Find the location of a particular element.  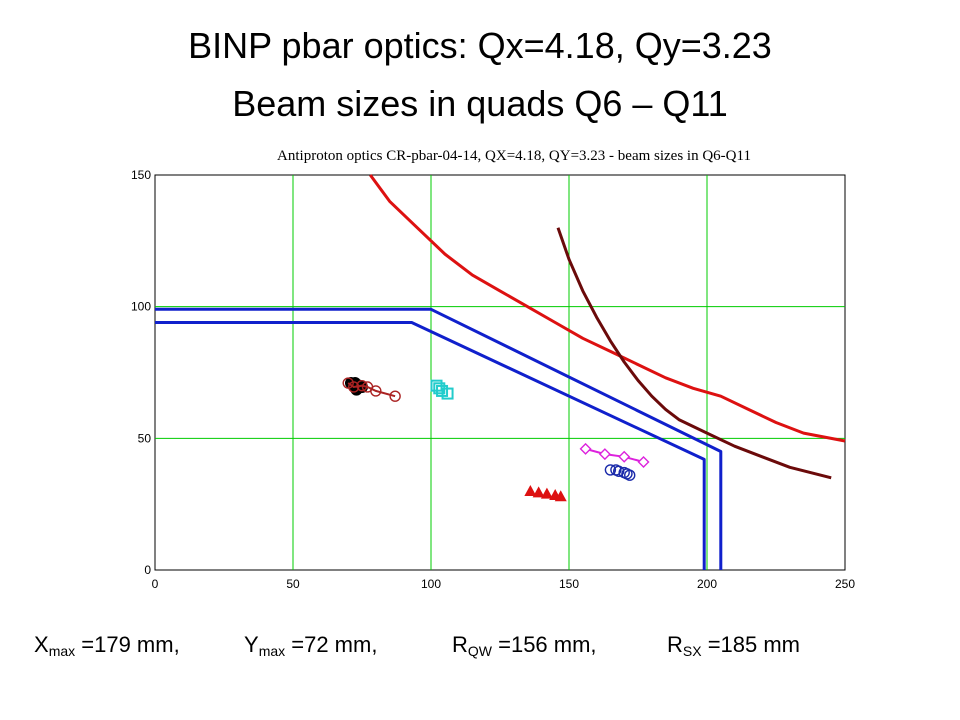

x-tick-label: 100 is located at coordinates (431, 584).